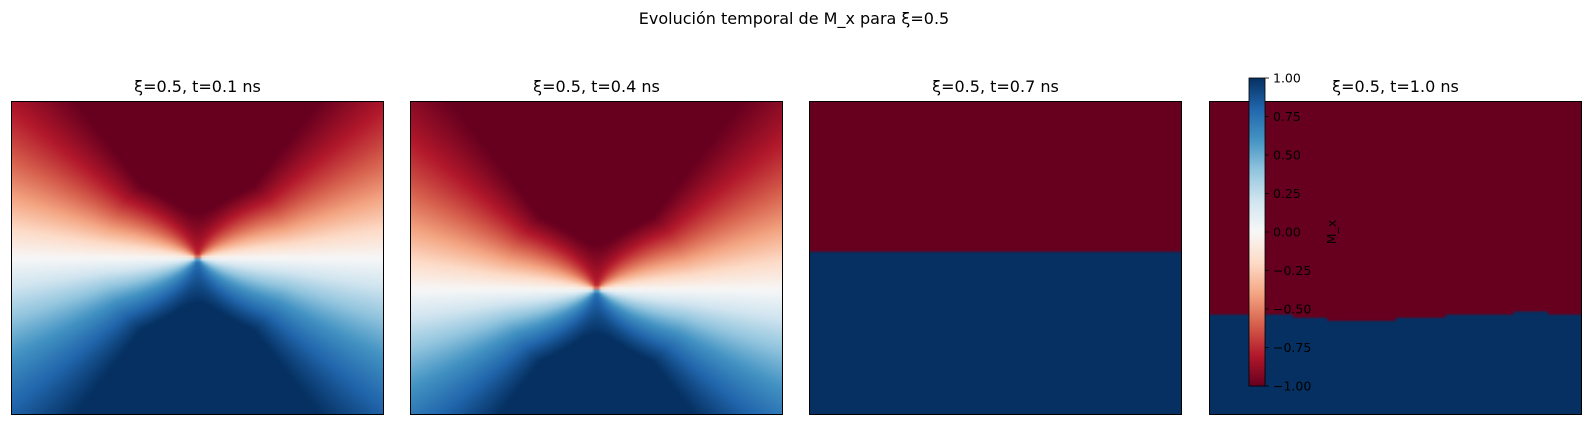 The height and width of the screenshot is (425, 1589). I want to click on colorbar-tick-label-2: 0.50, so click(1287, 155).